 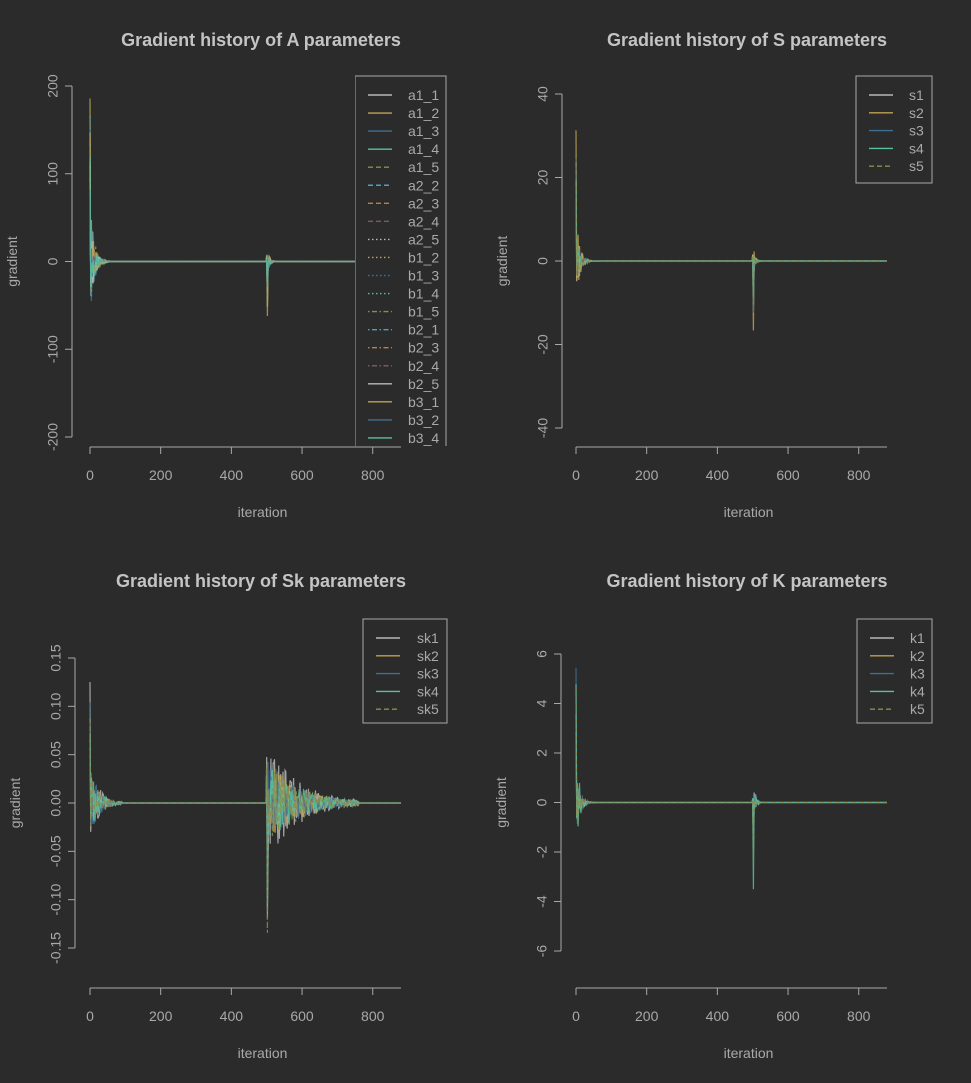 I want to click on y-axis: -200 -100 0 100 200 gradient, so click(x=38, y=262).